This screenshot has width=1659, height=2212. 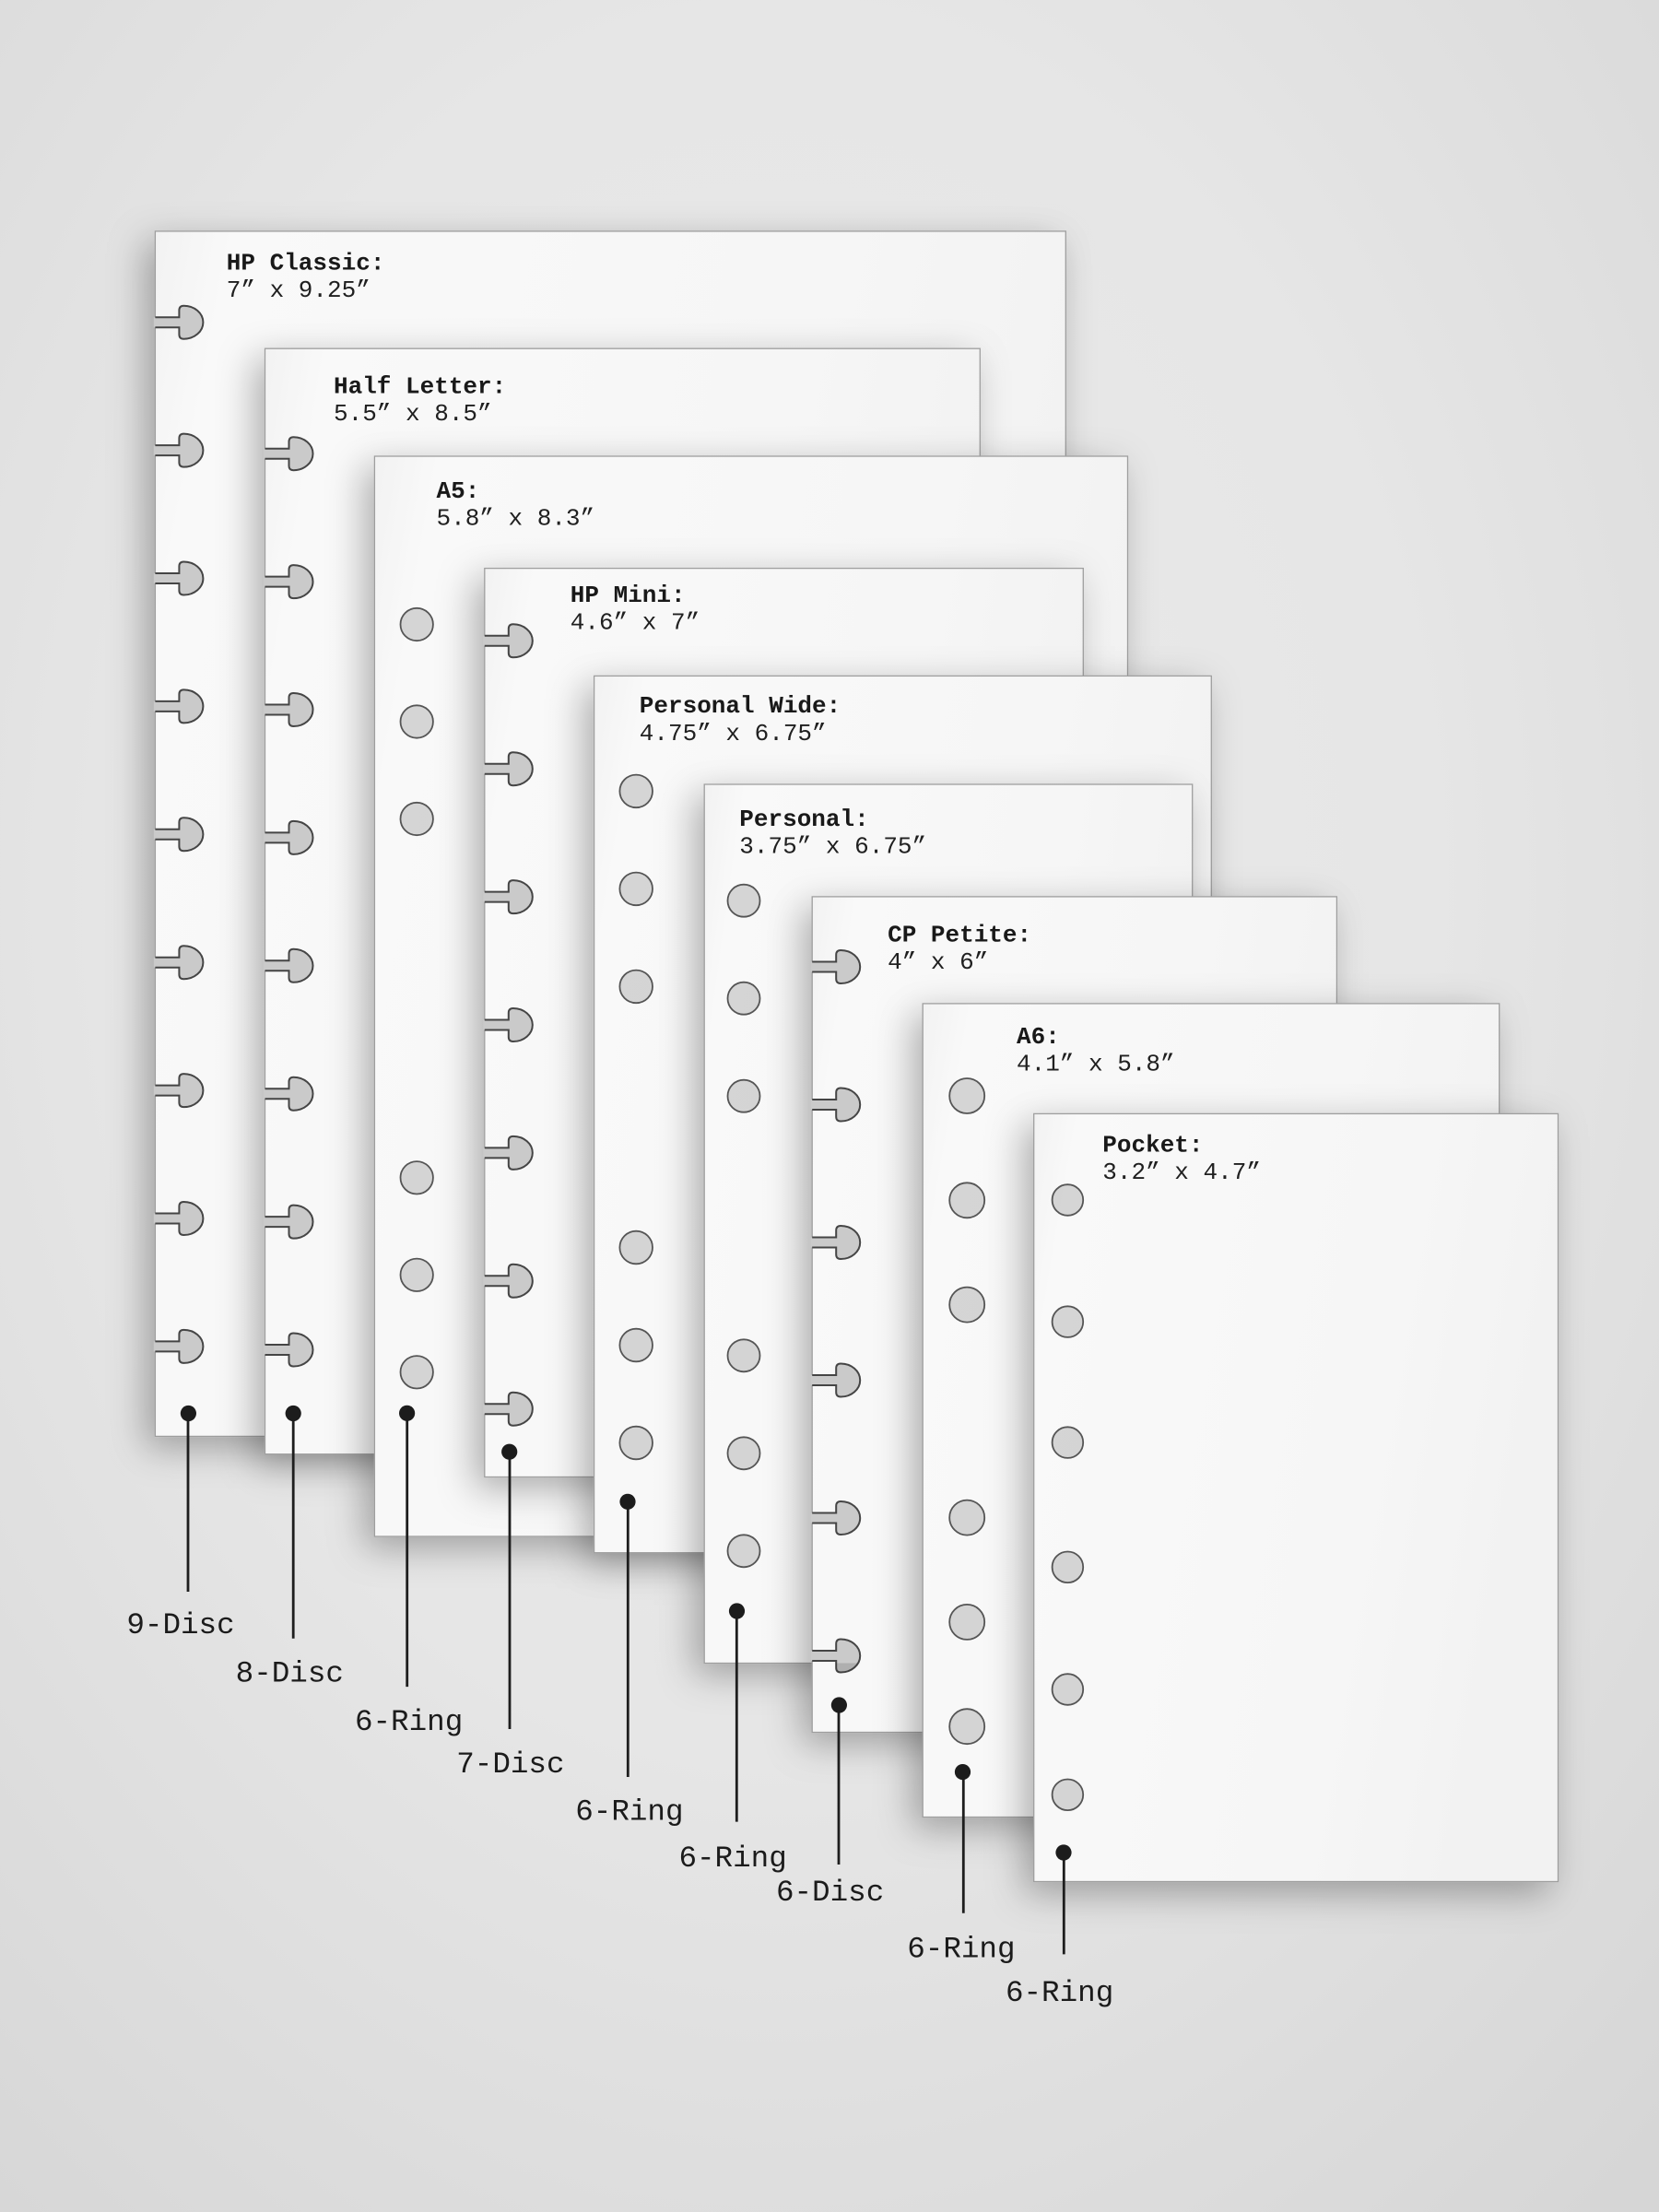 I want to click on svg-text: CP Petite:, so click(x=959, y=935).